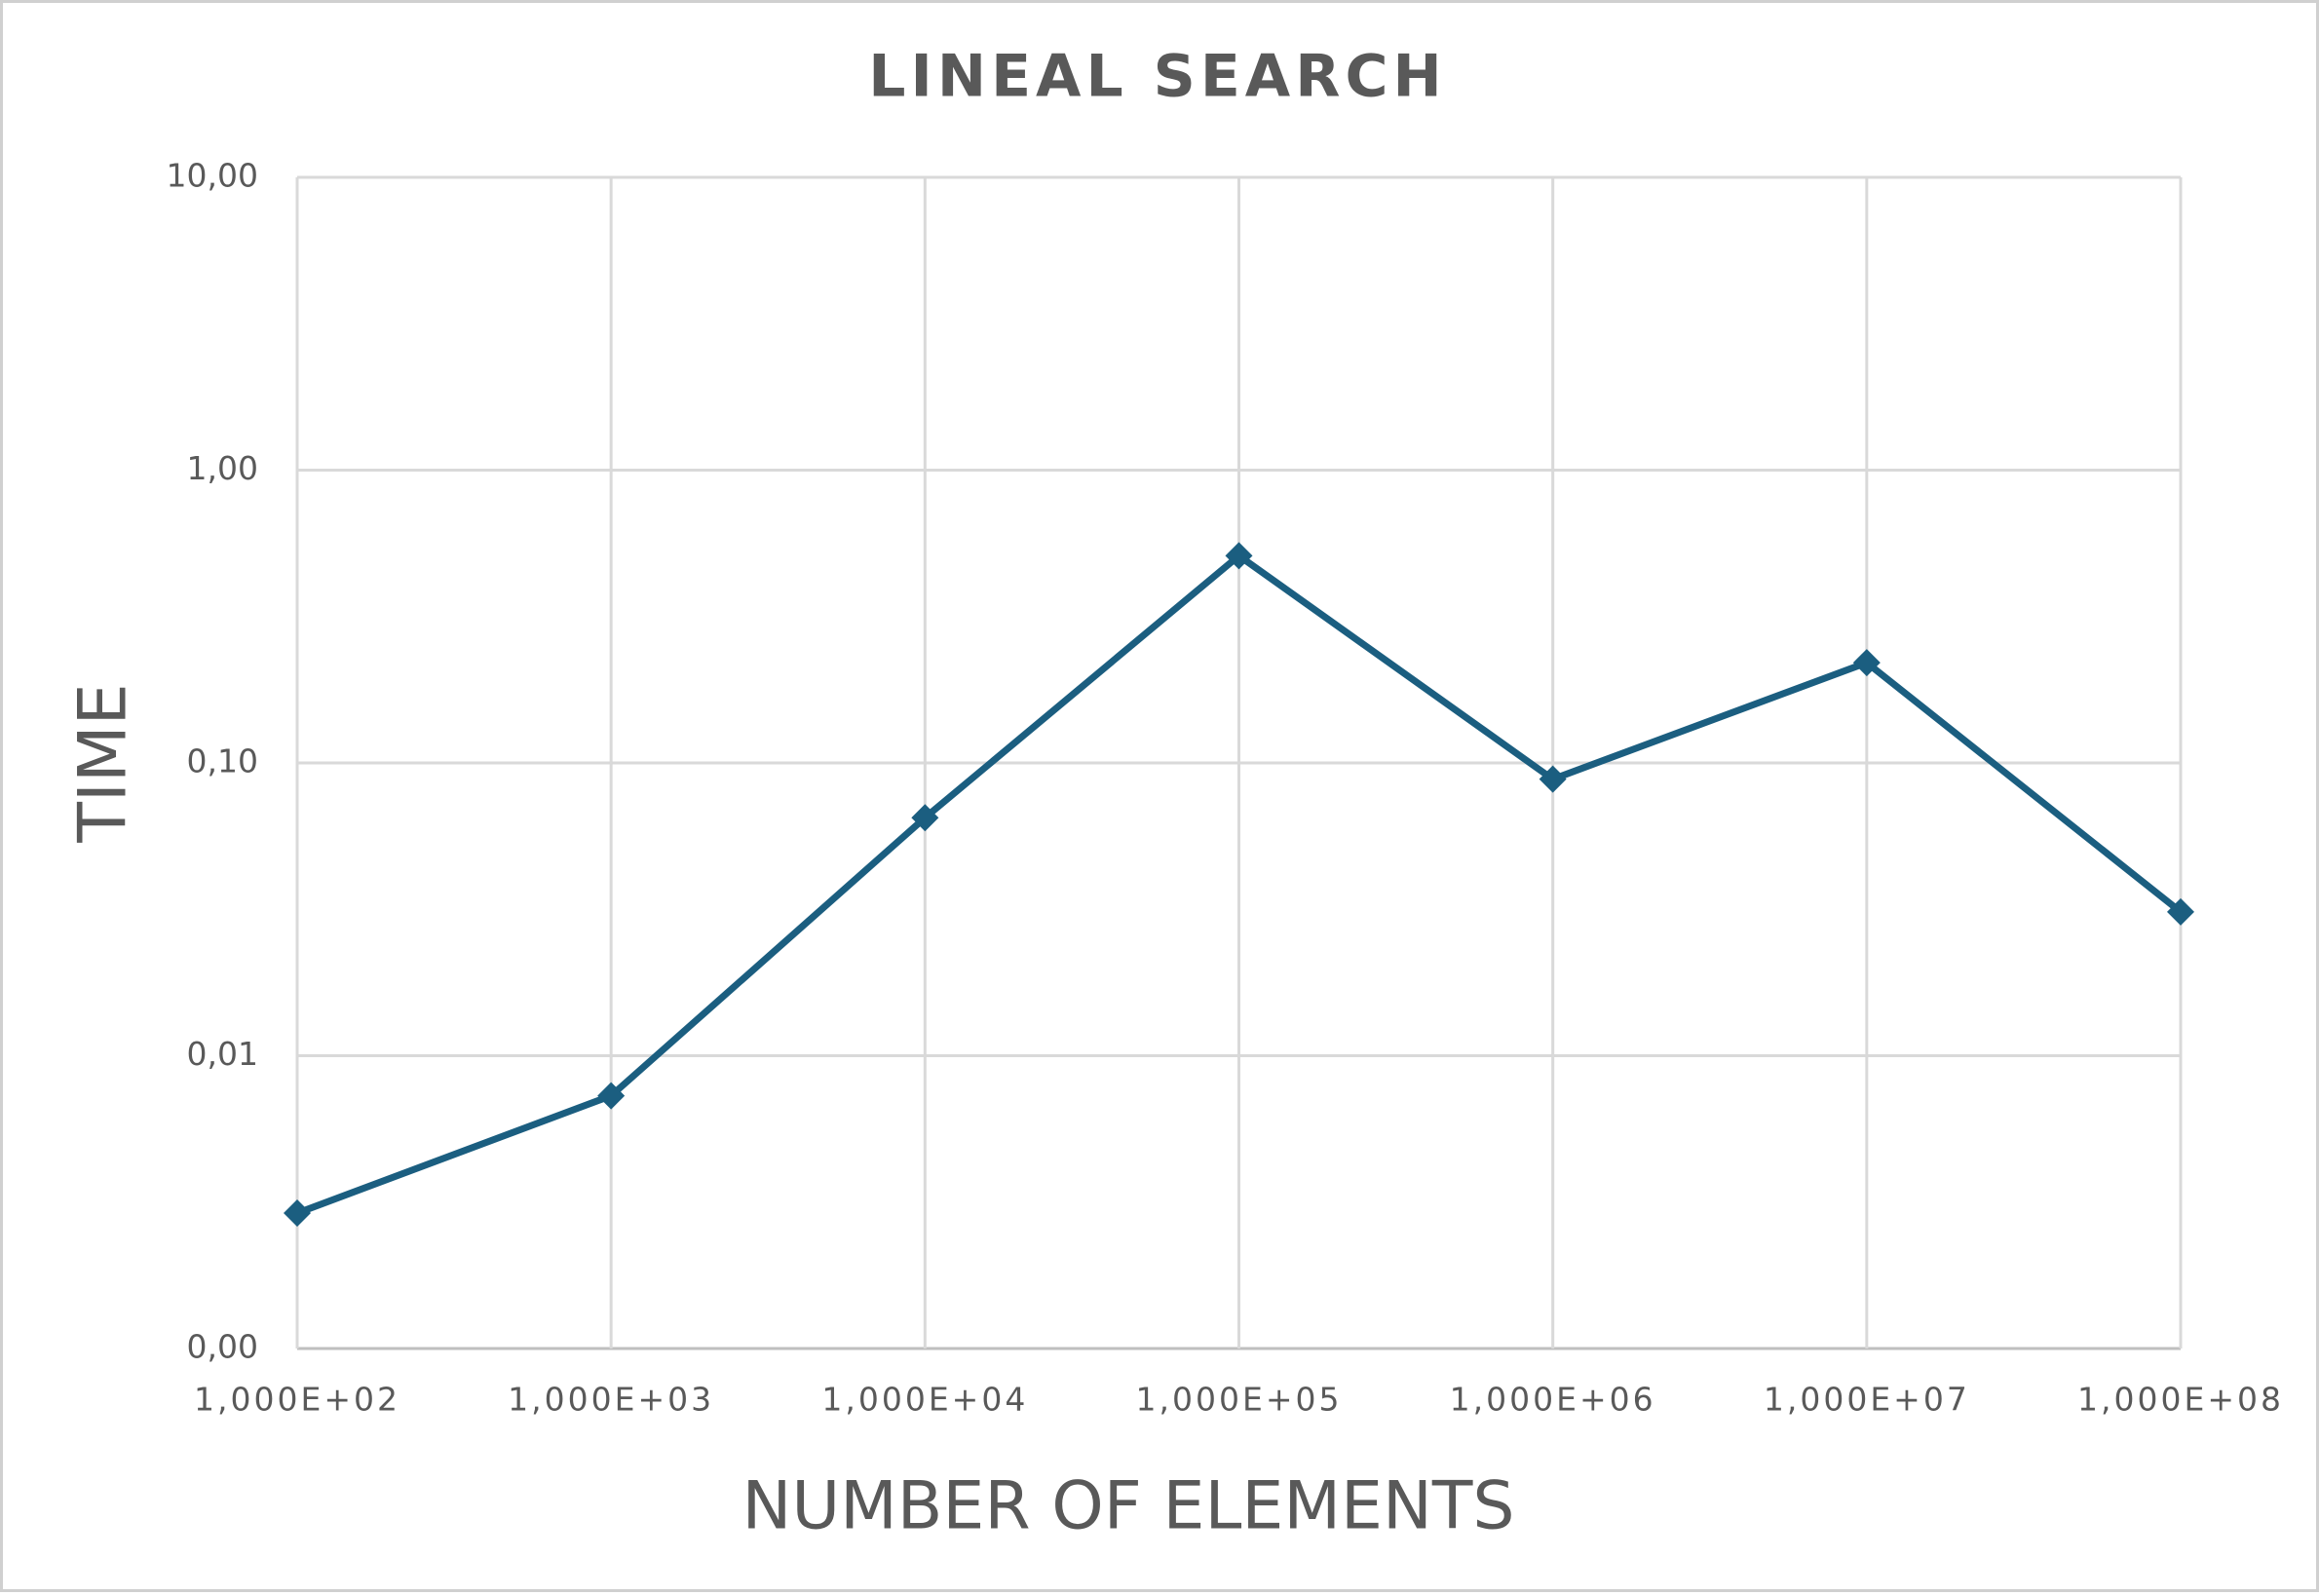 Image resolution: width=2319 pixels, height=1596 pixels. I want to click on y-tick-label: 1,00, so click(222, 468).